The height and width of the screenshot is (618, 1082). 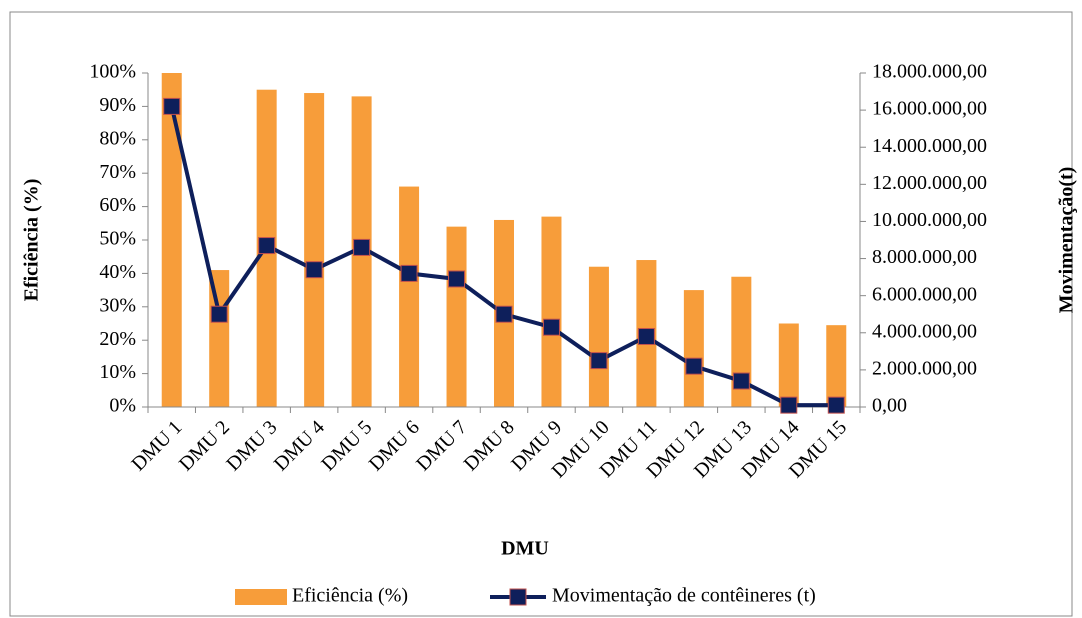 I want to click on legend-marker, so click(x=518, y=597).